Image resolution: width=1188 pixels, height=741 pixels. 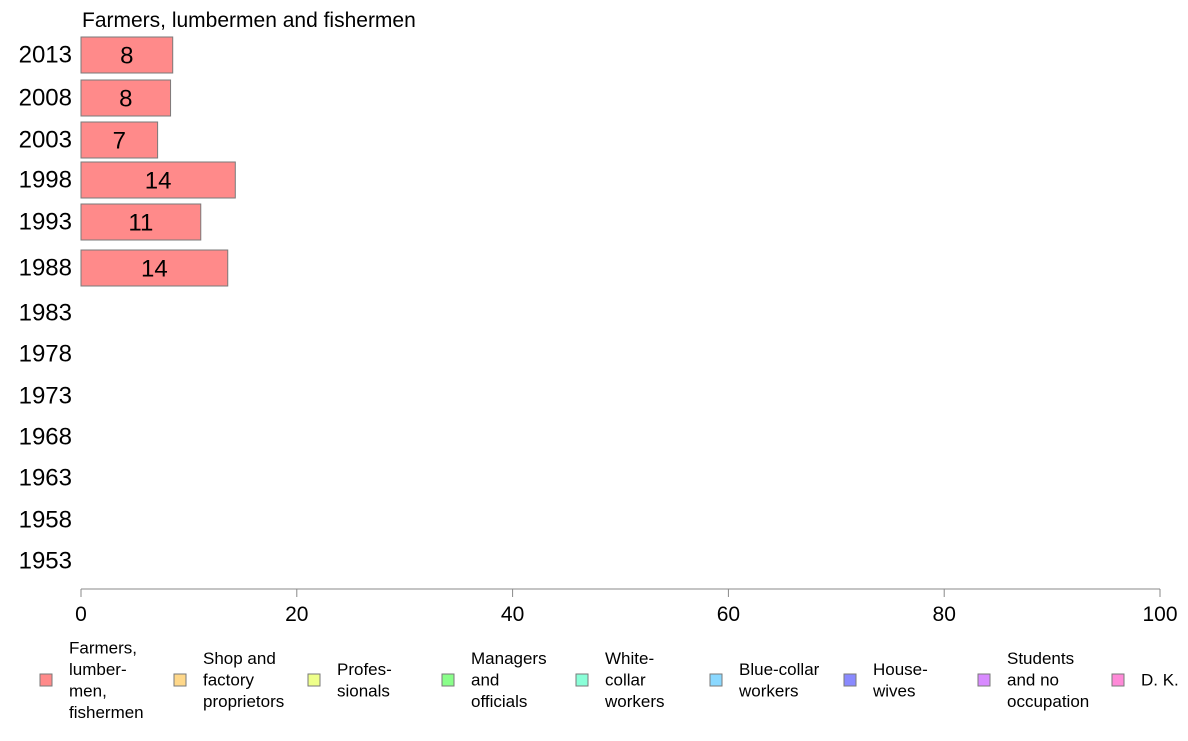 I want to click on legend-item: Managers and officials, so click(x=494, y=680).